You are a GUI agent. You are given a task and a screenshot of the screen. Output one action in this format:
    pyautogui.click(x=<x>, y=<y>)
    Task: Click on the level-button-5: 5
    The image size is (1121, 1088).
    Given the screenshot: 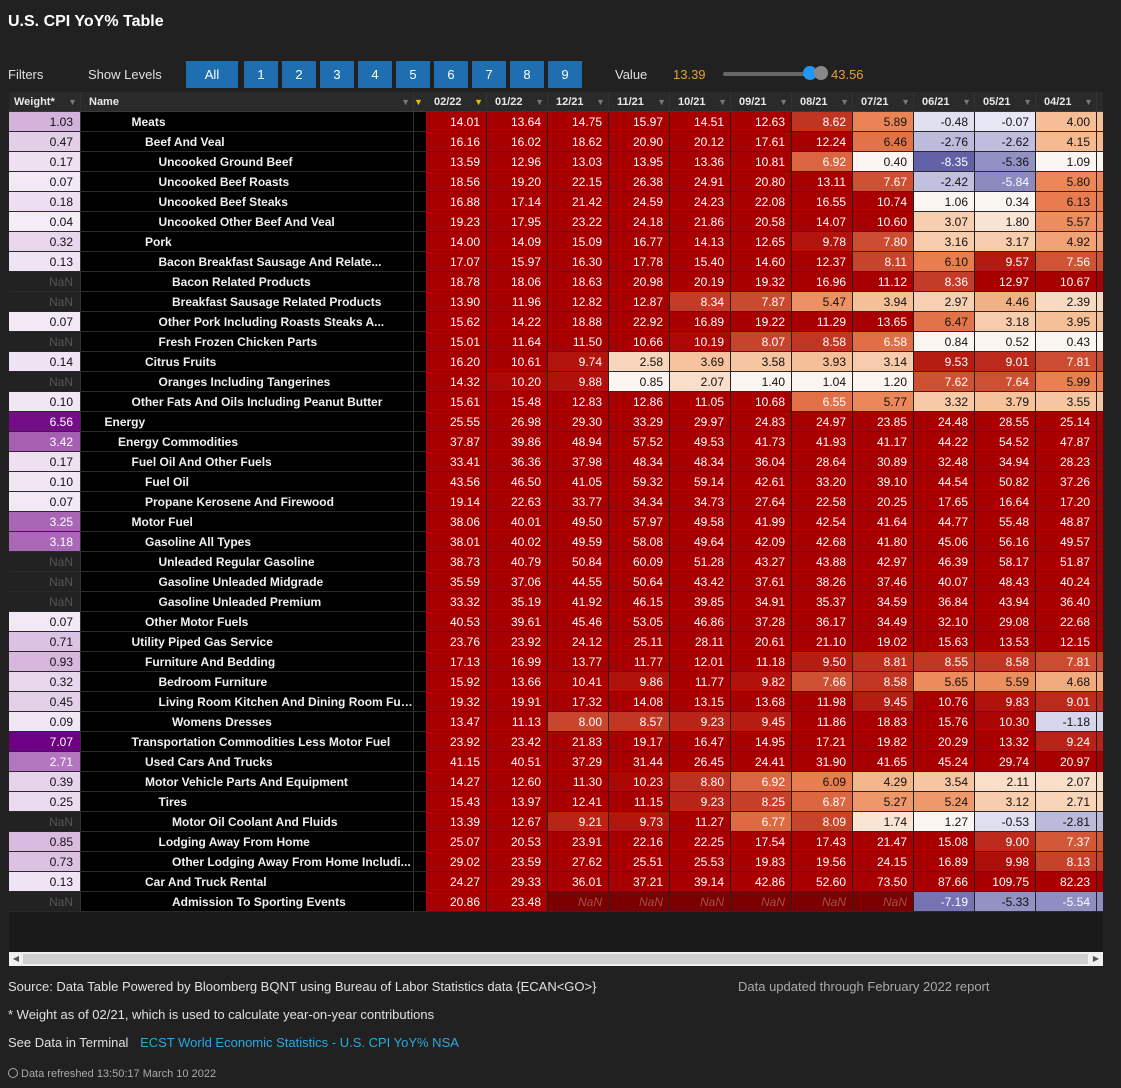 What is the action you would take?
    pyautogui.click(x=413, y=74)
    